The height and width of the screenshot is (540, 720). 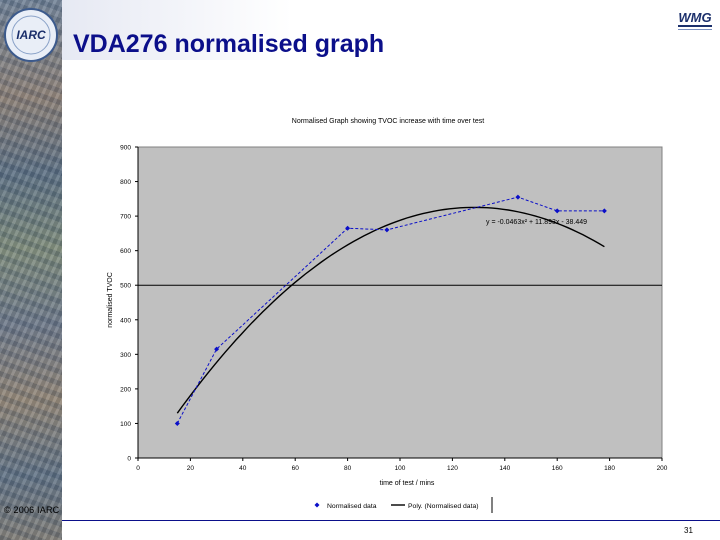 I want to click on wmg-logo-text: WMG, so click(x=694, y=17).